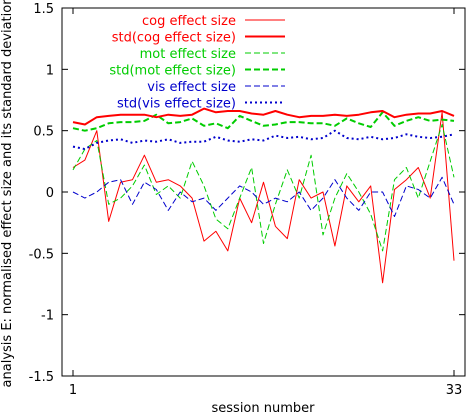 The height and width of the screenshot is (416, 468). I want to click on legend-label: mot effect size, so click(188, 54).